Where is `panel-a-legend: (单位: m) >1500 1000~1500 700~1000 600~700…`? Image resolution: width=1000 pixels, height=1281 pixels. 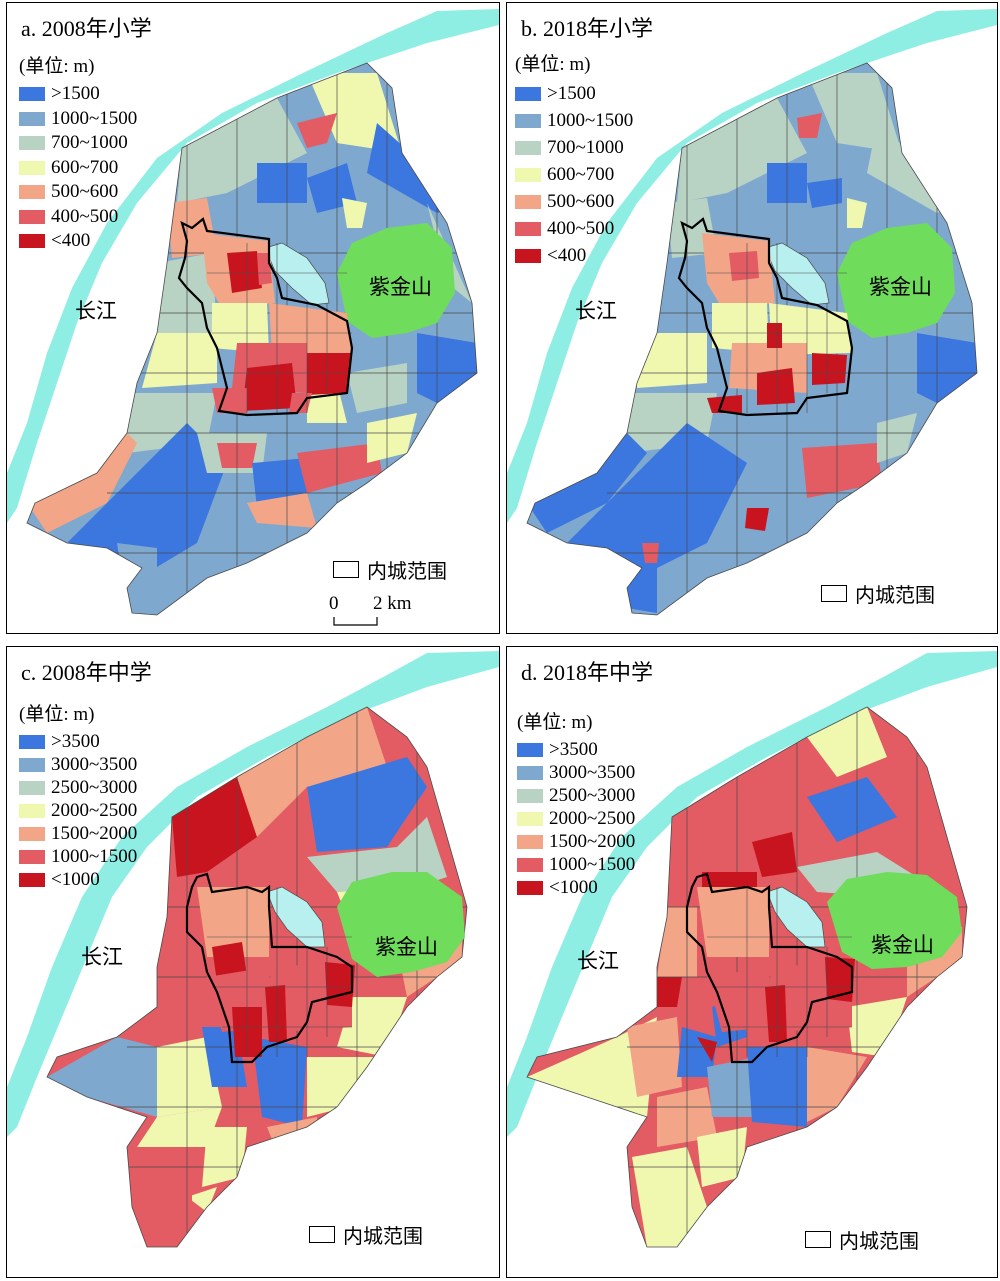
panel-a-legend: (单位: m) >1500 1000~1500 700~1000 600~700… is located at coordinates (78, 152).